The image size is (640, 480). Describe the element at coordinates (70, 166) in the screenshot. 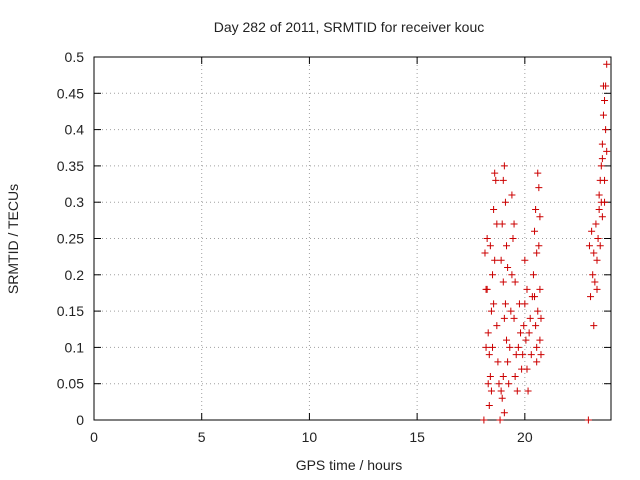

I see `y-tick-label: 0.35` at that location.